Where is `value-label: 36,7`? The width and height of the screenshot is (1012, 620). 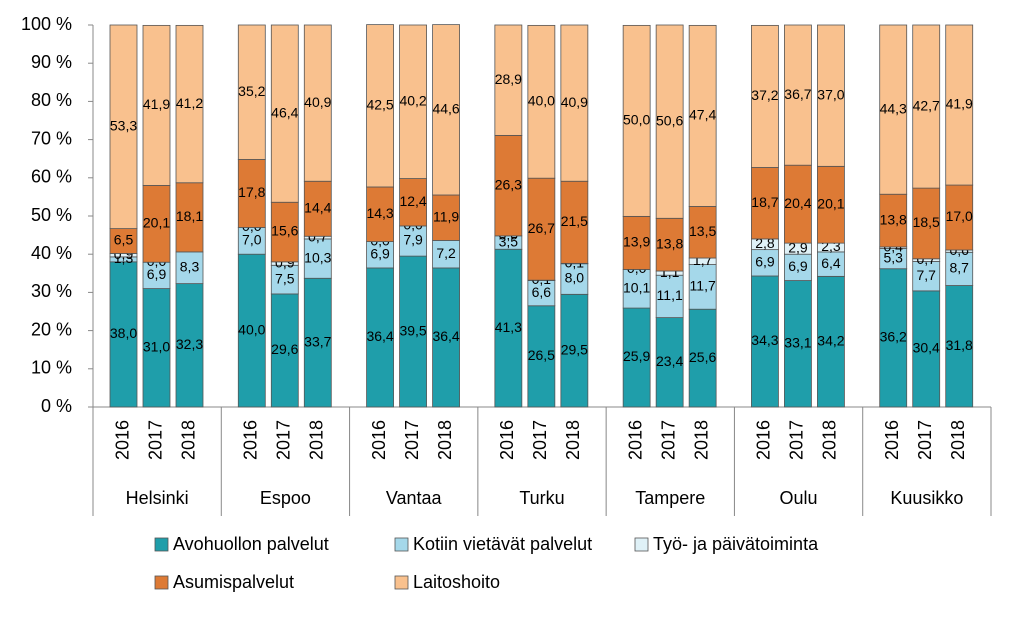
value-label: 36,7 is located at coordinates (797, 94).